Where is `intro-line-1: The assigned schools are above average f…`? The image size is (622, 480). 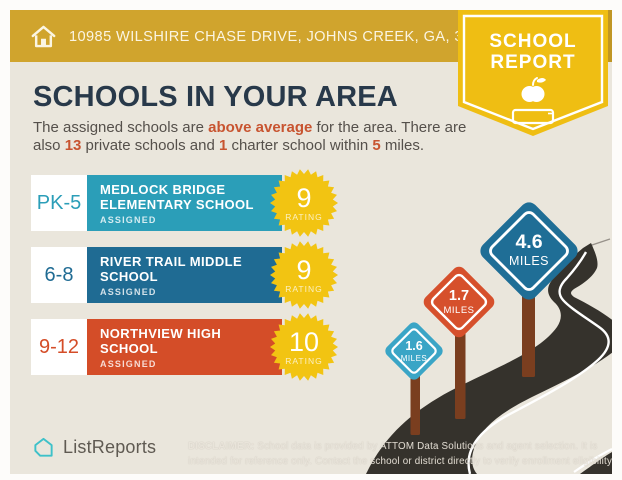
intro-line-1: The assigned schools are above average f… is located at coordinates (249, 128).